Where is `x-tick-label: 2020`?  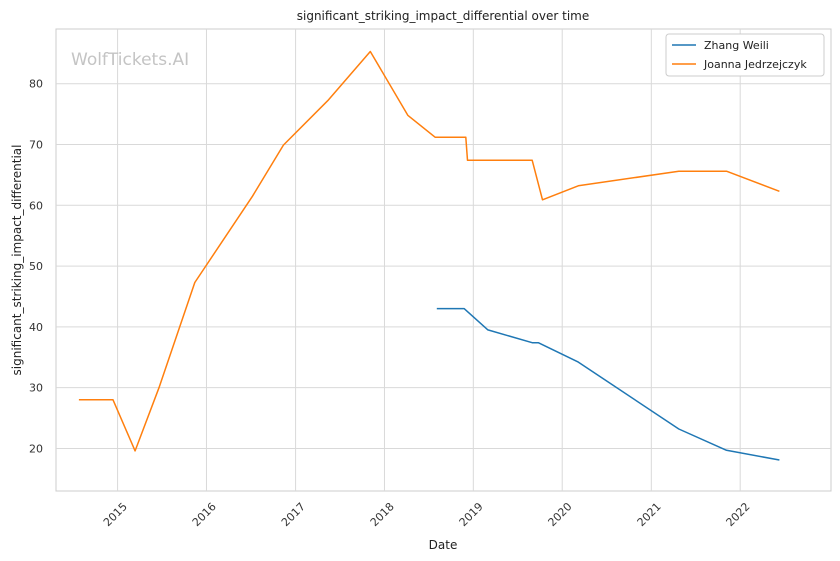 x-tick-label: 2020 is located at coordinates (560, 514).